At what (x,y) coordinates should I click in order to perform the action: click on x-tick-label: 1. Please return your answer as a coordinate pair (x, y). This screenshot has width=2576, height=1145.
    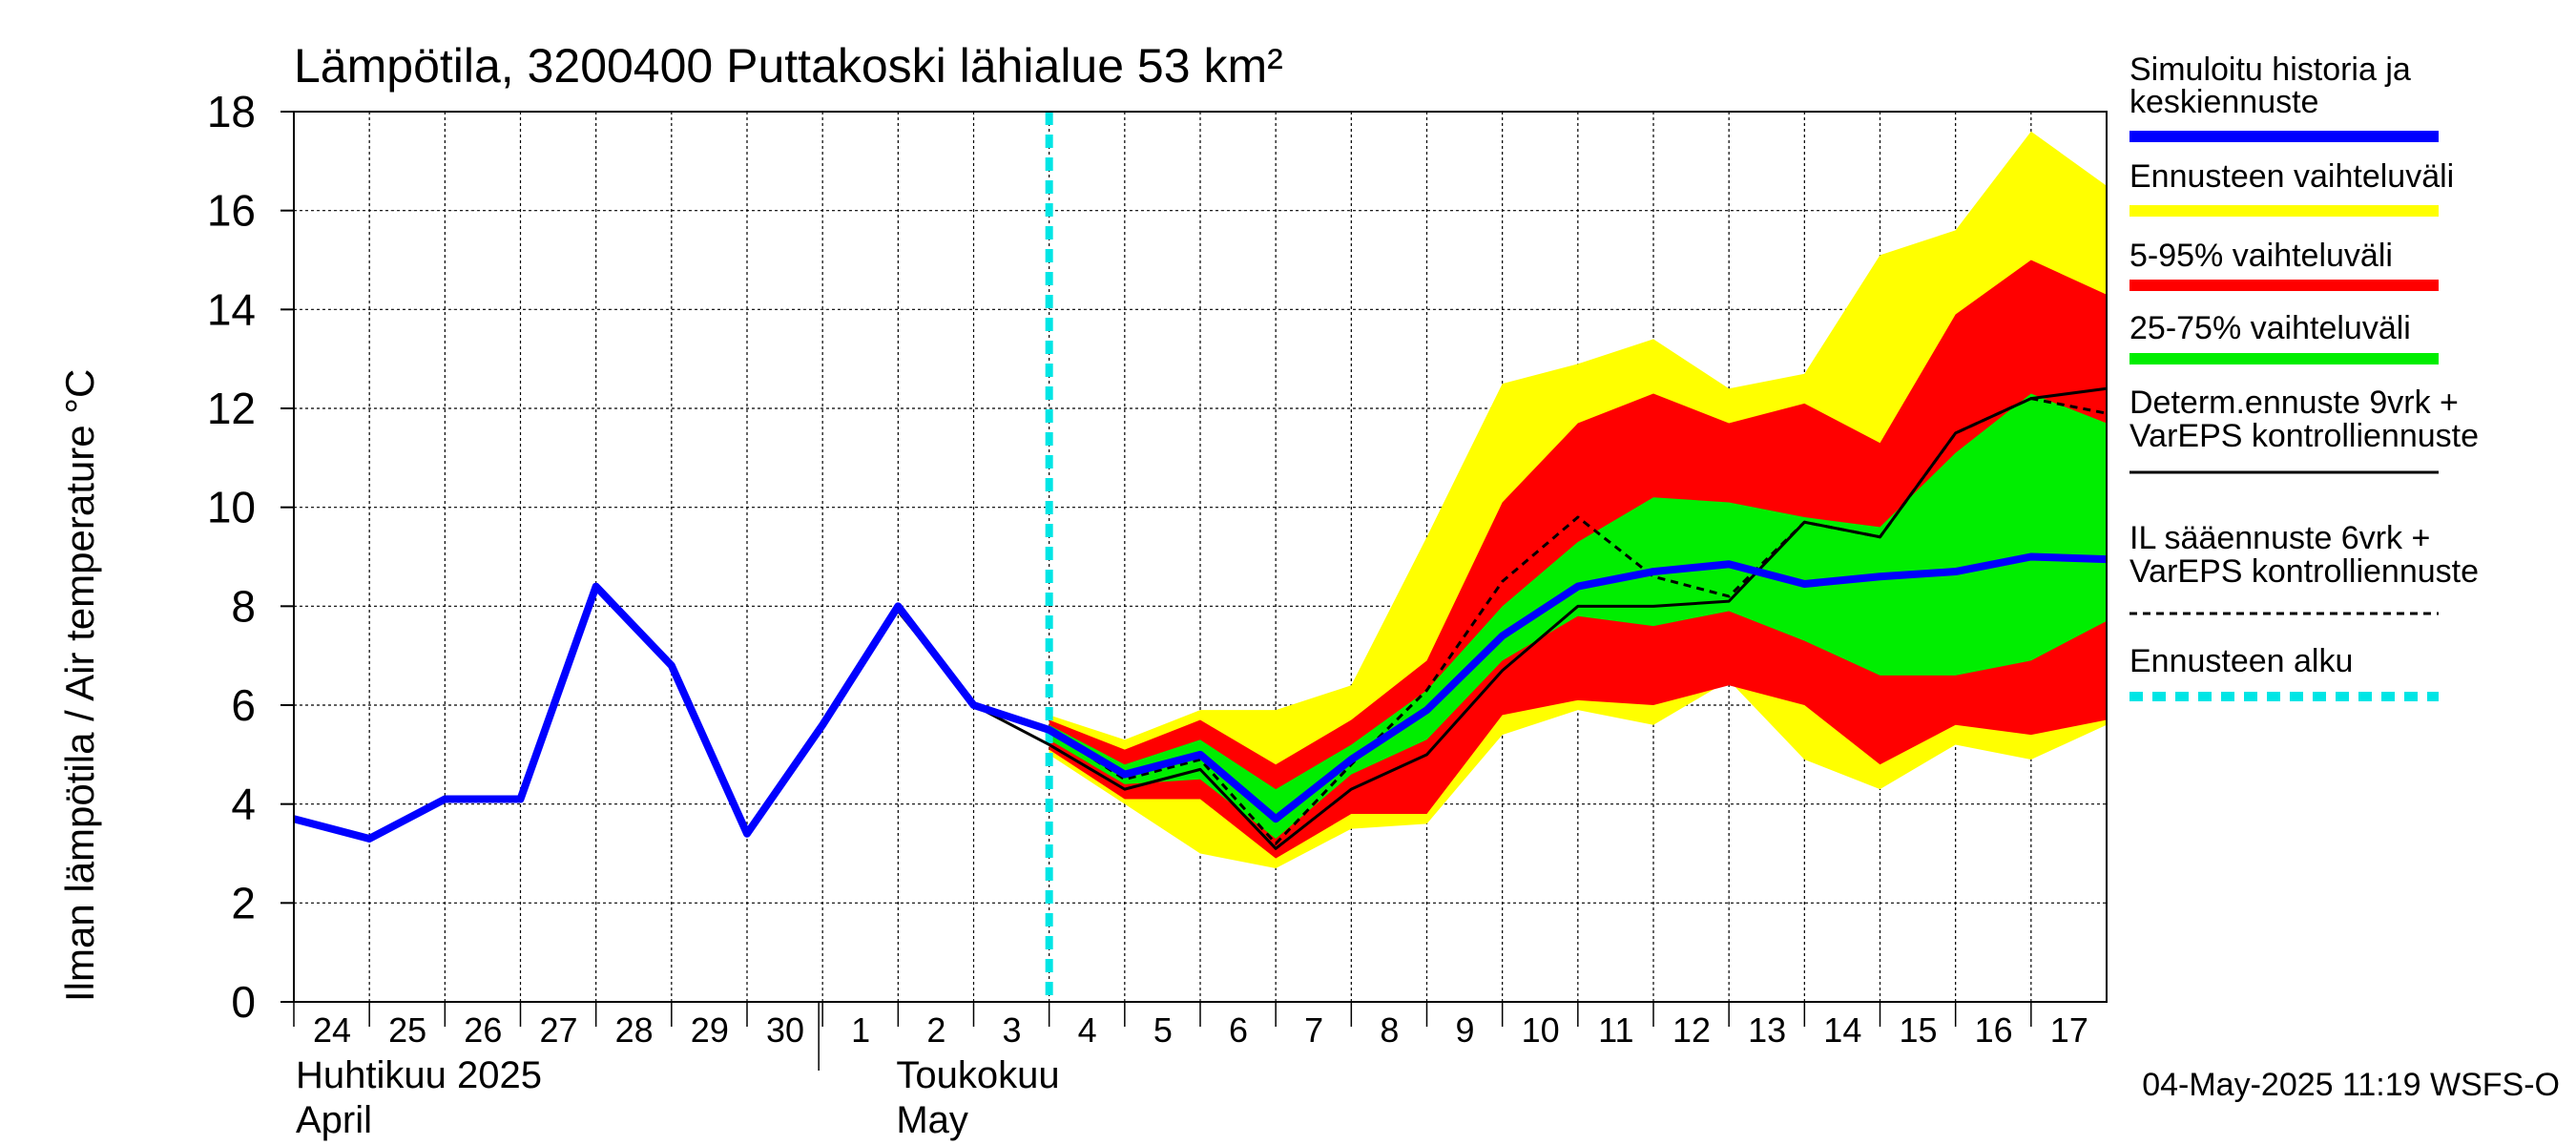
    Looking at the image, I should click on (860, 1030).